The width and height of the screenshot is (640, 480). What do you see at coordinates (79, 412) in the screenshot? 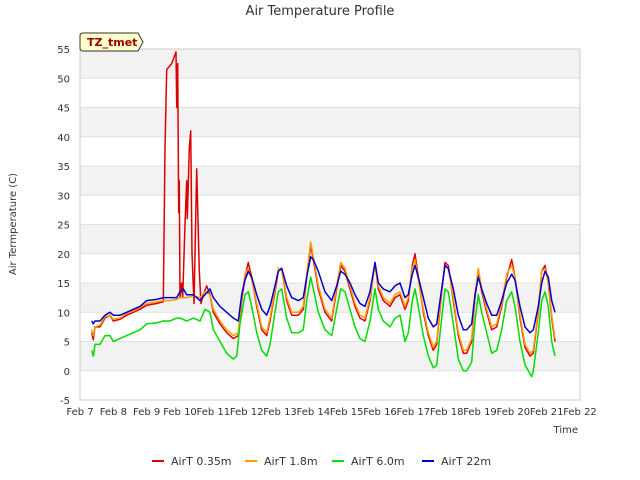
I see `x-tick-label: Feb 7` at bounding box center [79, 412].